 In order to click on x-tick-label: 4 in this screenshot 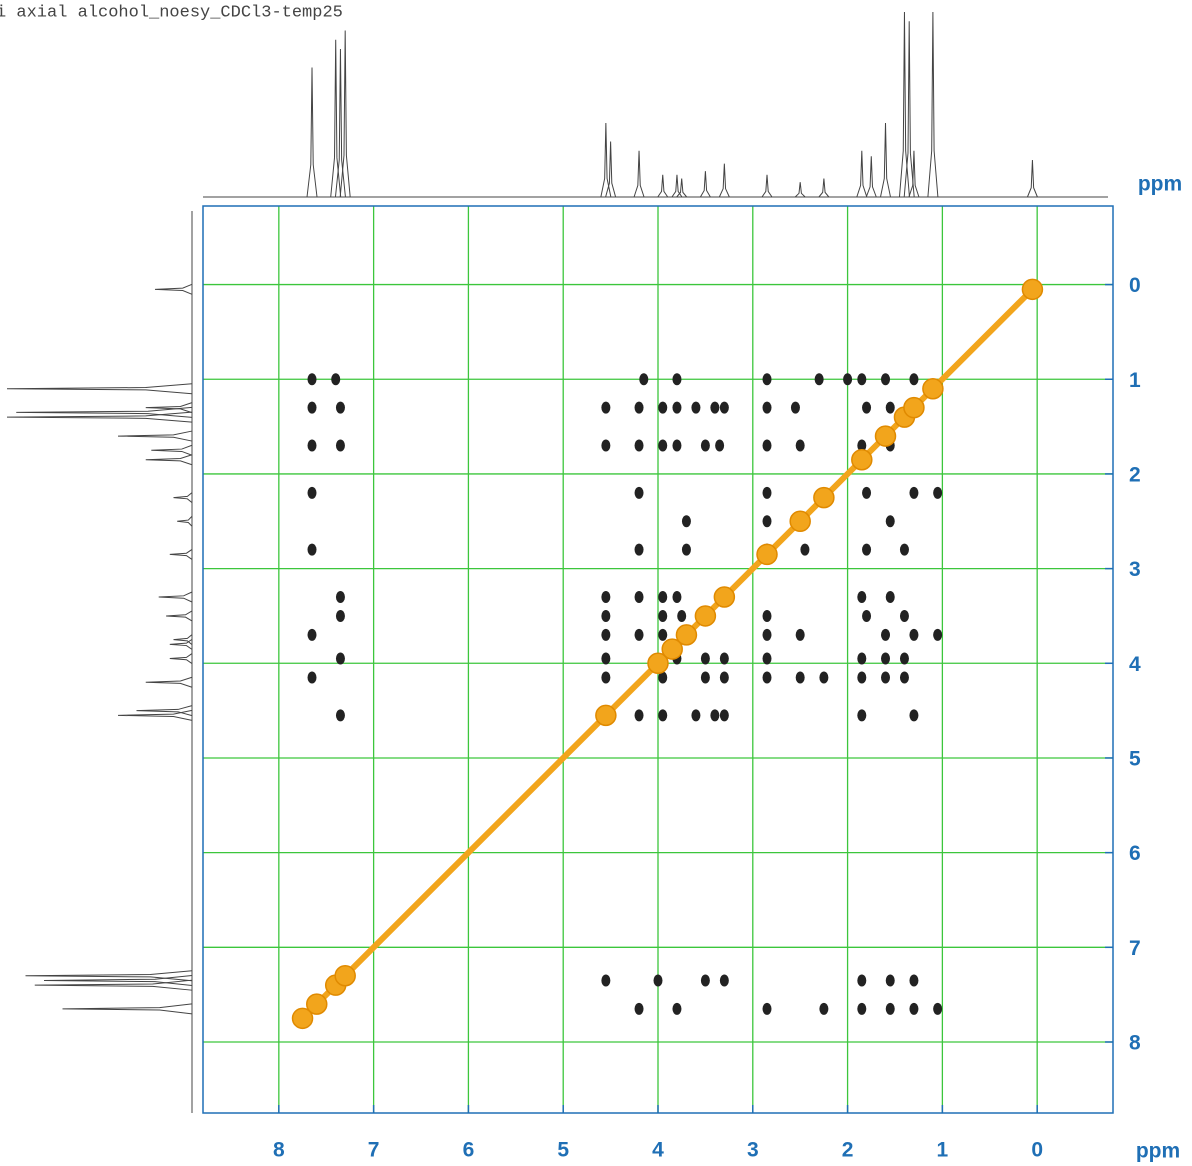, I will do `click(658, 1150)`.